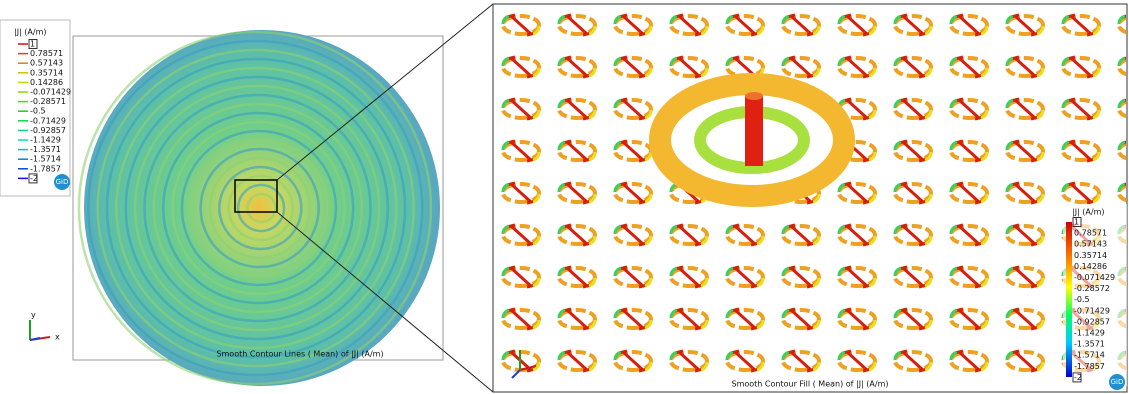 The image size is (1129, 394). I want to click on feed-top, so click(754, 96).